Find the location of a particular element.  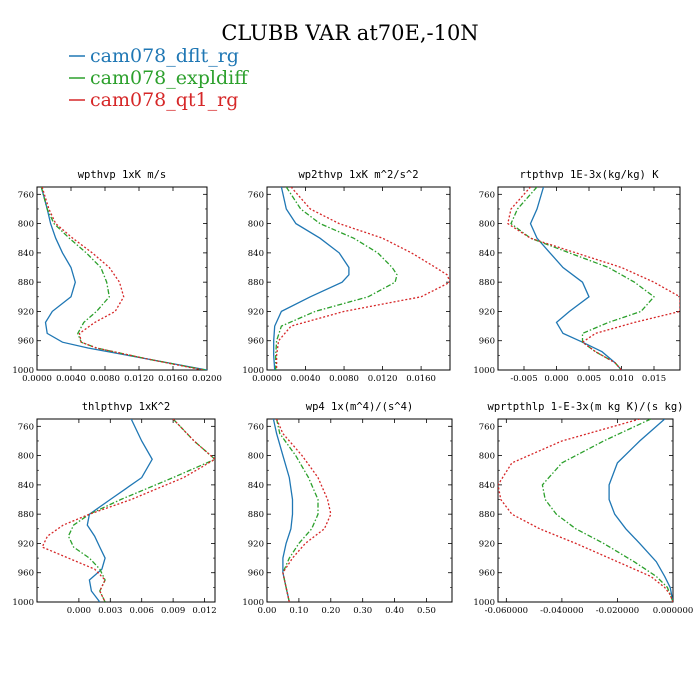

legend-label: cam078_dflt_rg is located at coordinates (164, 56).